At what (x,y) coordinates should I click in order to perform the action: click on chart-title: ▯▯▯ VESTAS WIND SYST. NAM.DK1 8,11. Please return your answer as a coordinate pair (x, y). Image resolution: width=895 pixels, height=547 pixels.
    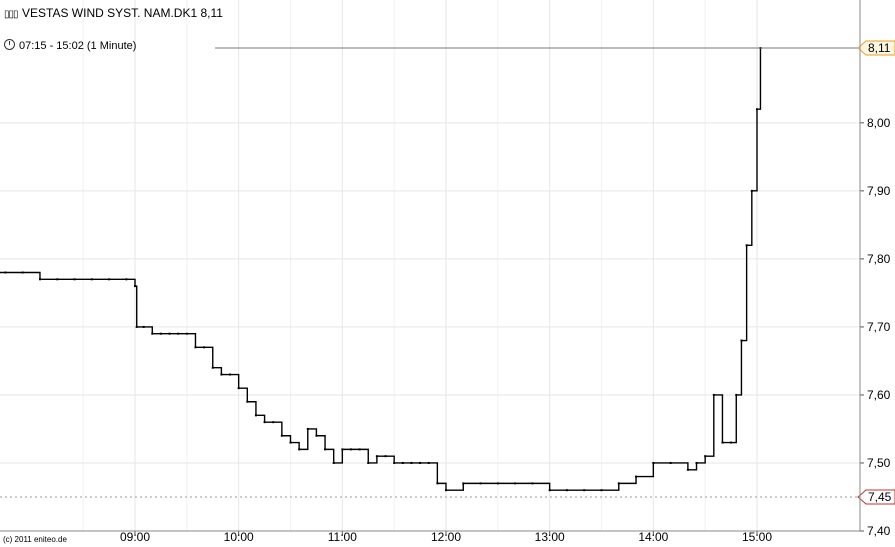
    Looking at the image, I should click on (113, 13).